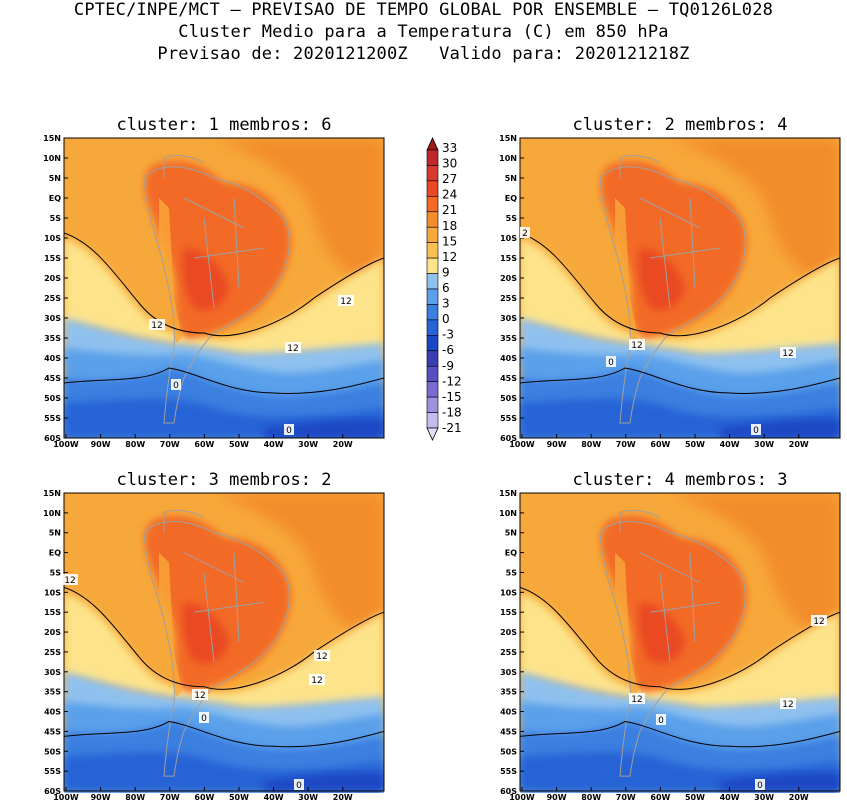 The height and width of the screenshot is (803, 847). Describe the element at coordinates (446, 319) in the screenshot. I see `colorbar-label: 0` at that location.